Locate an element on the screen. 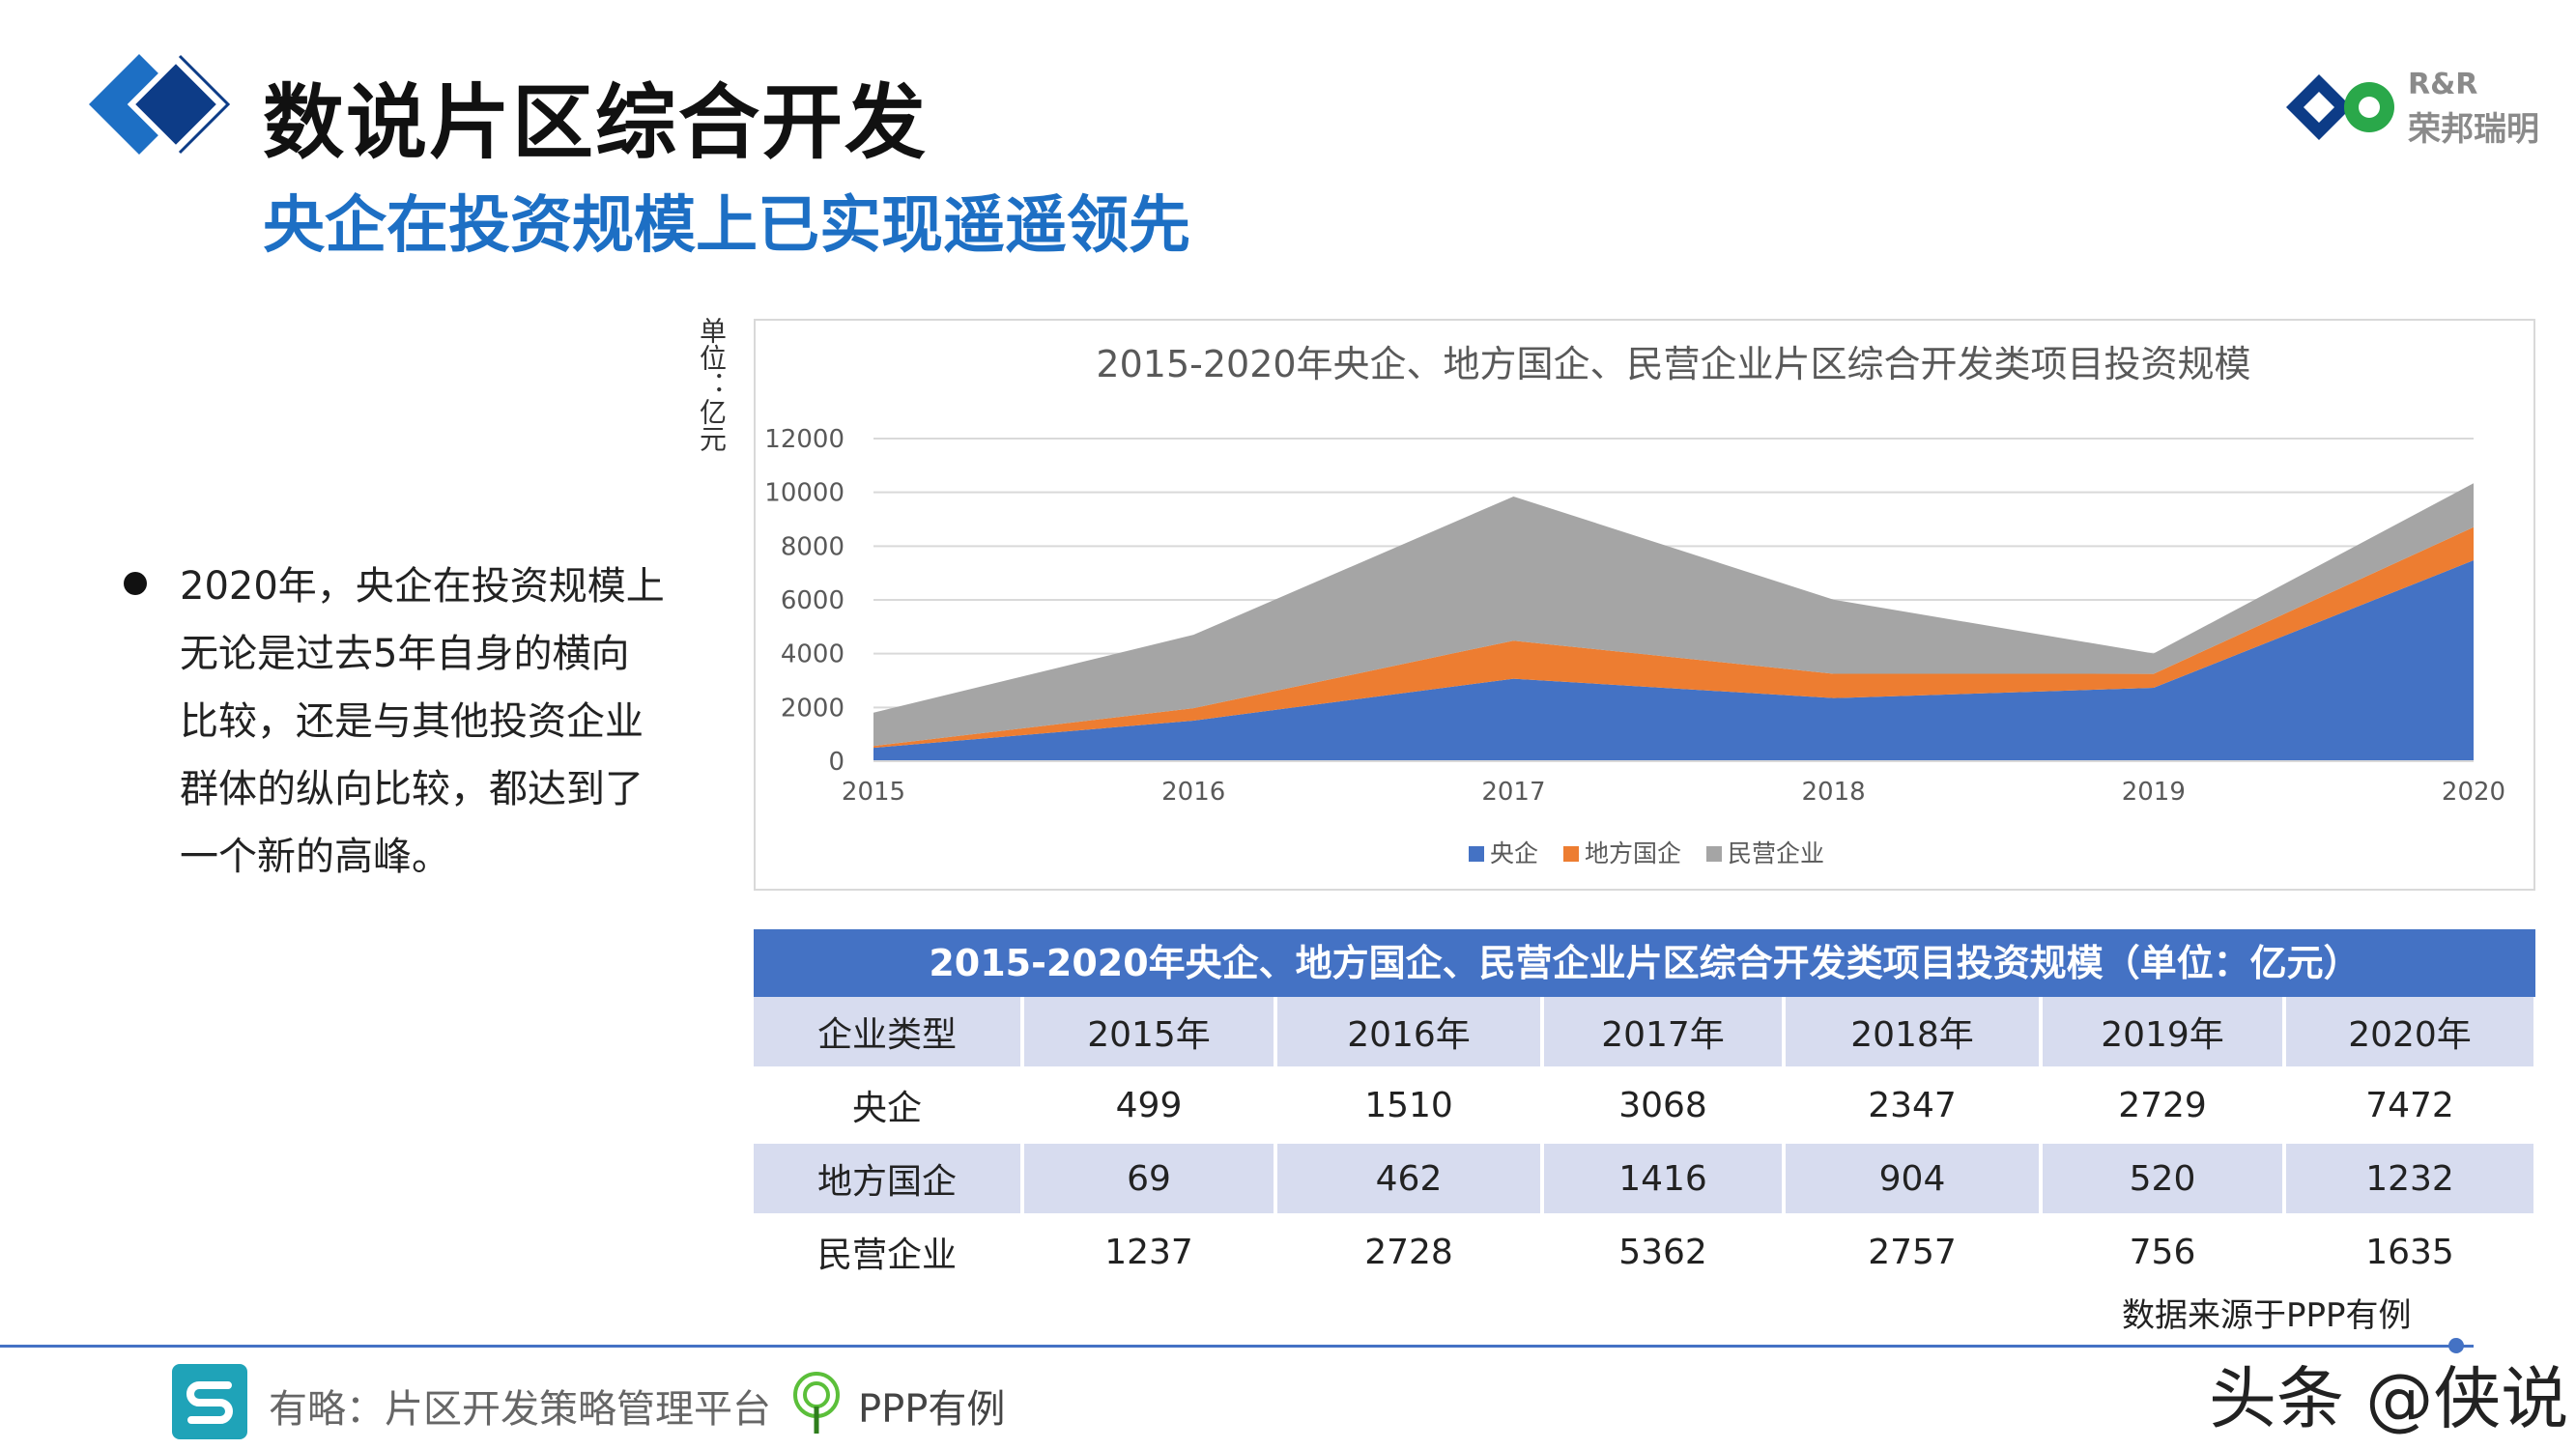  footer-platform-text: 有略：片区开发策略管理平台 is located at coordinates (520, 1409).